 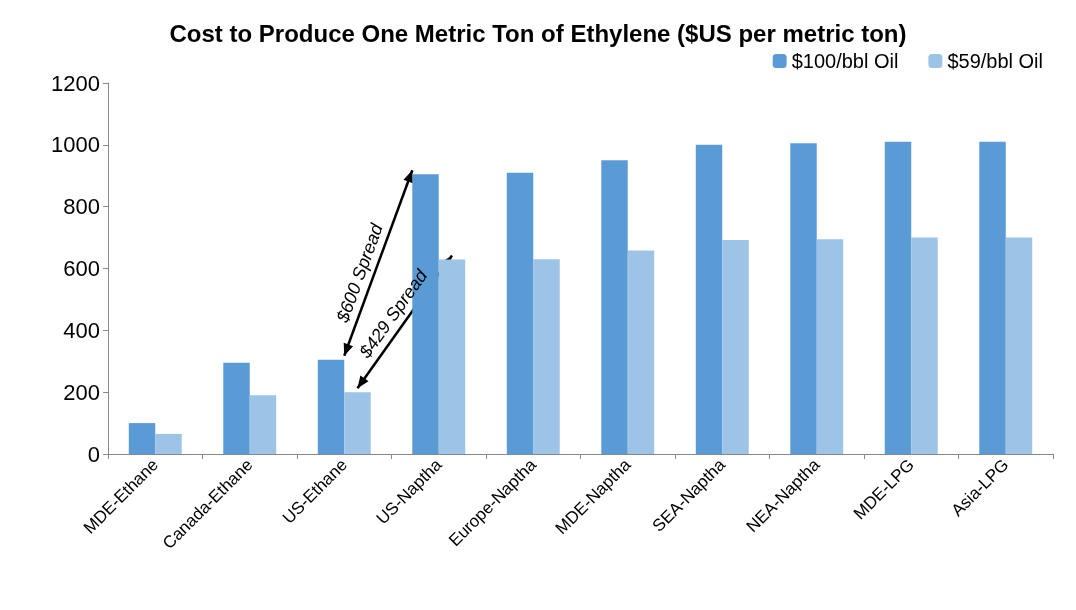 I want to click on y-tick-label: 0, so click(x=93, y=454).